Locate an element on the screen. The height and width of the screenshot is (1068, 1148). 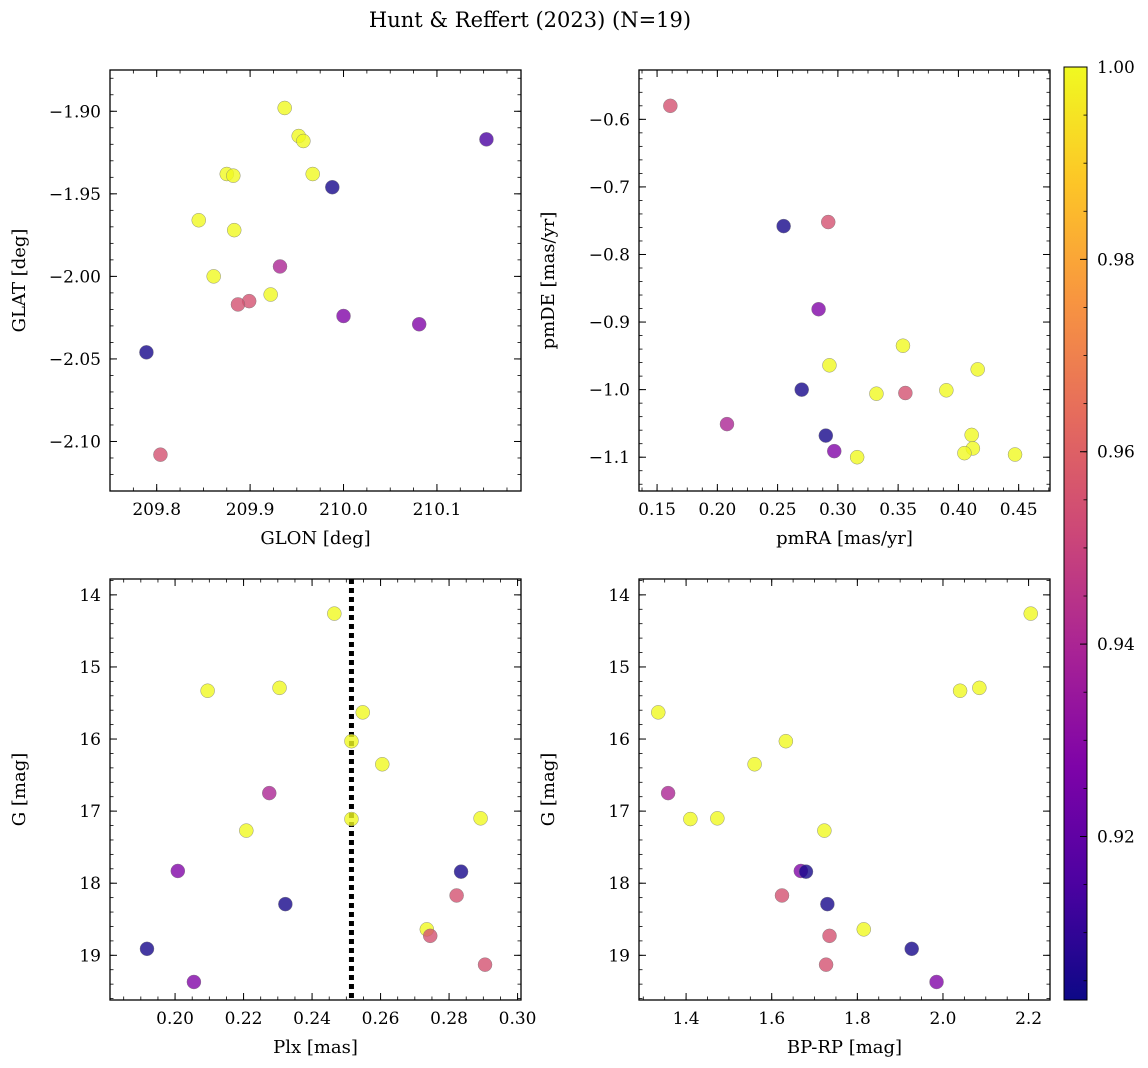
x-tick-label: 209.8 is located at coordinates (156, 510).